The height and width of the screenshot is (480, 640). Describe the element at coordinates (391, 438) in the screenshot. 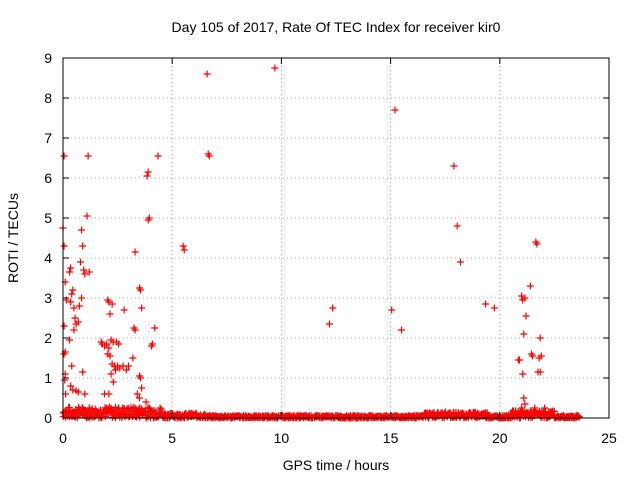

I see `x-tick-label: 15` at that location.